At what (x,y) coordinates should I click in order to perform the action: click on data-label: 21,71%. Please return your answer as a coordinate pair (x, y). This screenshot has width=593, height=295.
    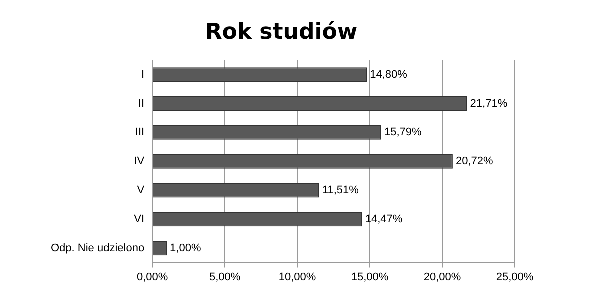
    Looking at the image, I should click on (489, 104).